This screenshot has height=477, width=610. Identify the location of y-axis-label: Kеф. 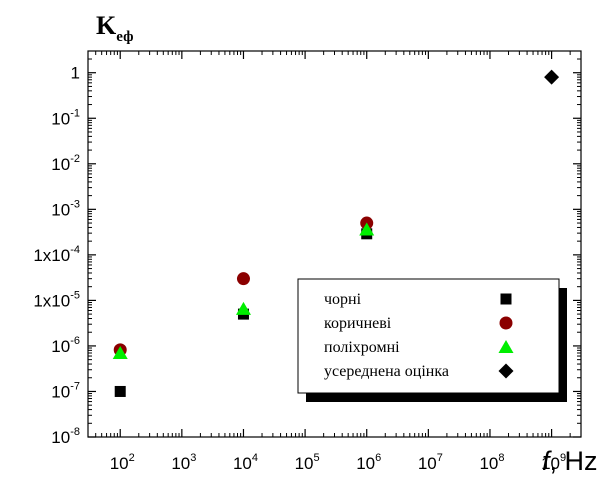
(114, 28).